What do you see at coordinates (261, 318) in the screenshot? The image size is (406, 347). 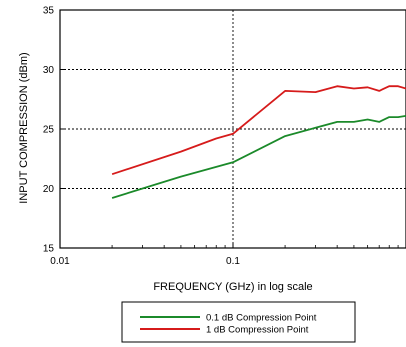 I see `legend-label-0: 0.1 dB Compression Point` at bounding box center [261, 318].